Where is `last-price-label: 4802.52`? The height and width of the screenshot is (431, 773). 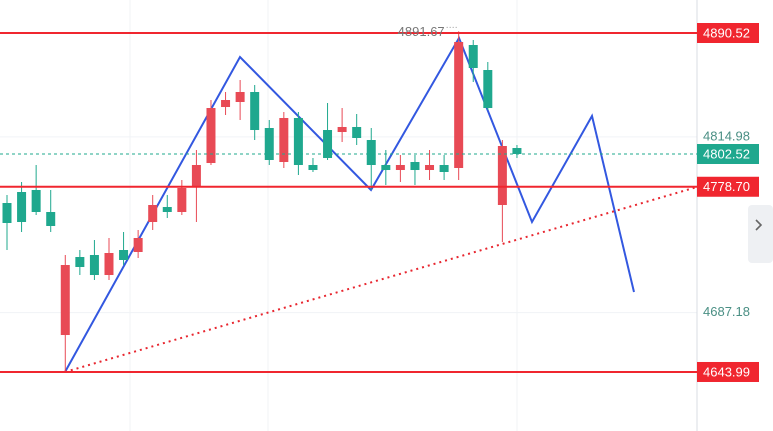 last-price-label: 4802.52 is located at coordinates (726, 153).